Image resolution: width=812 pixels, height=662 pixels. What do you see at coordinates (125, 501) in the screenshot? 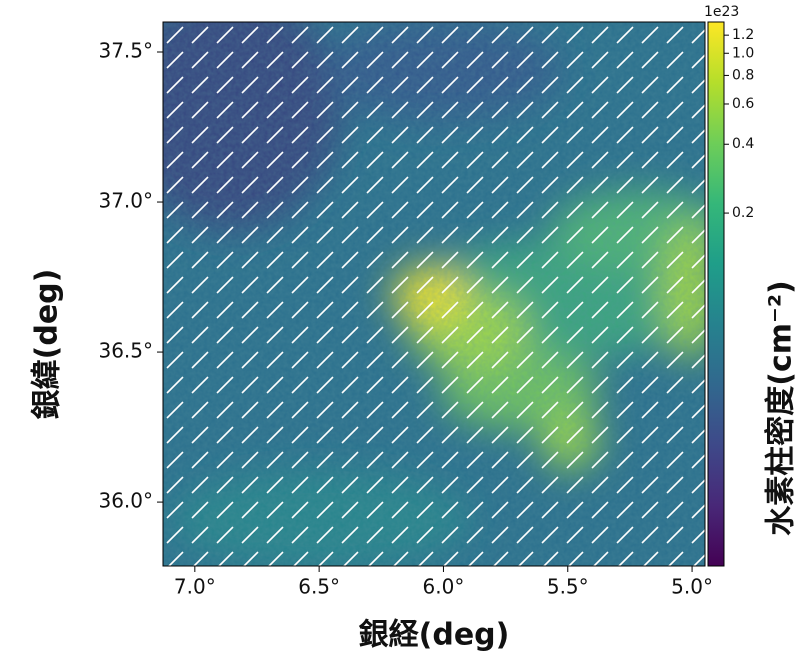
I see `y-tick-label: 36.0°` at bounding box center [125, 501].